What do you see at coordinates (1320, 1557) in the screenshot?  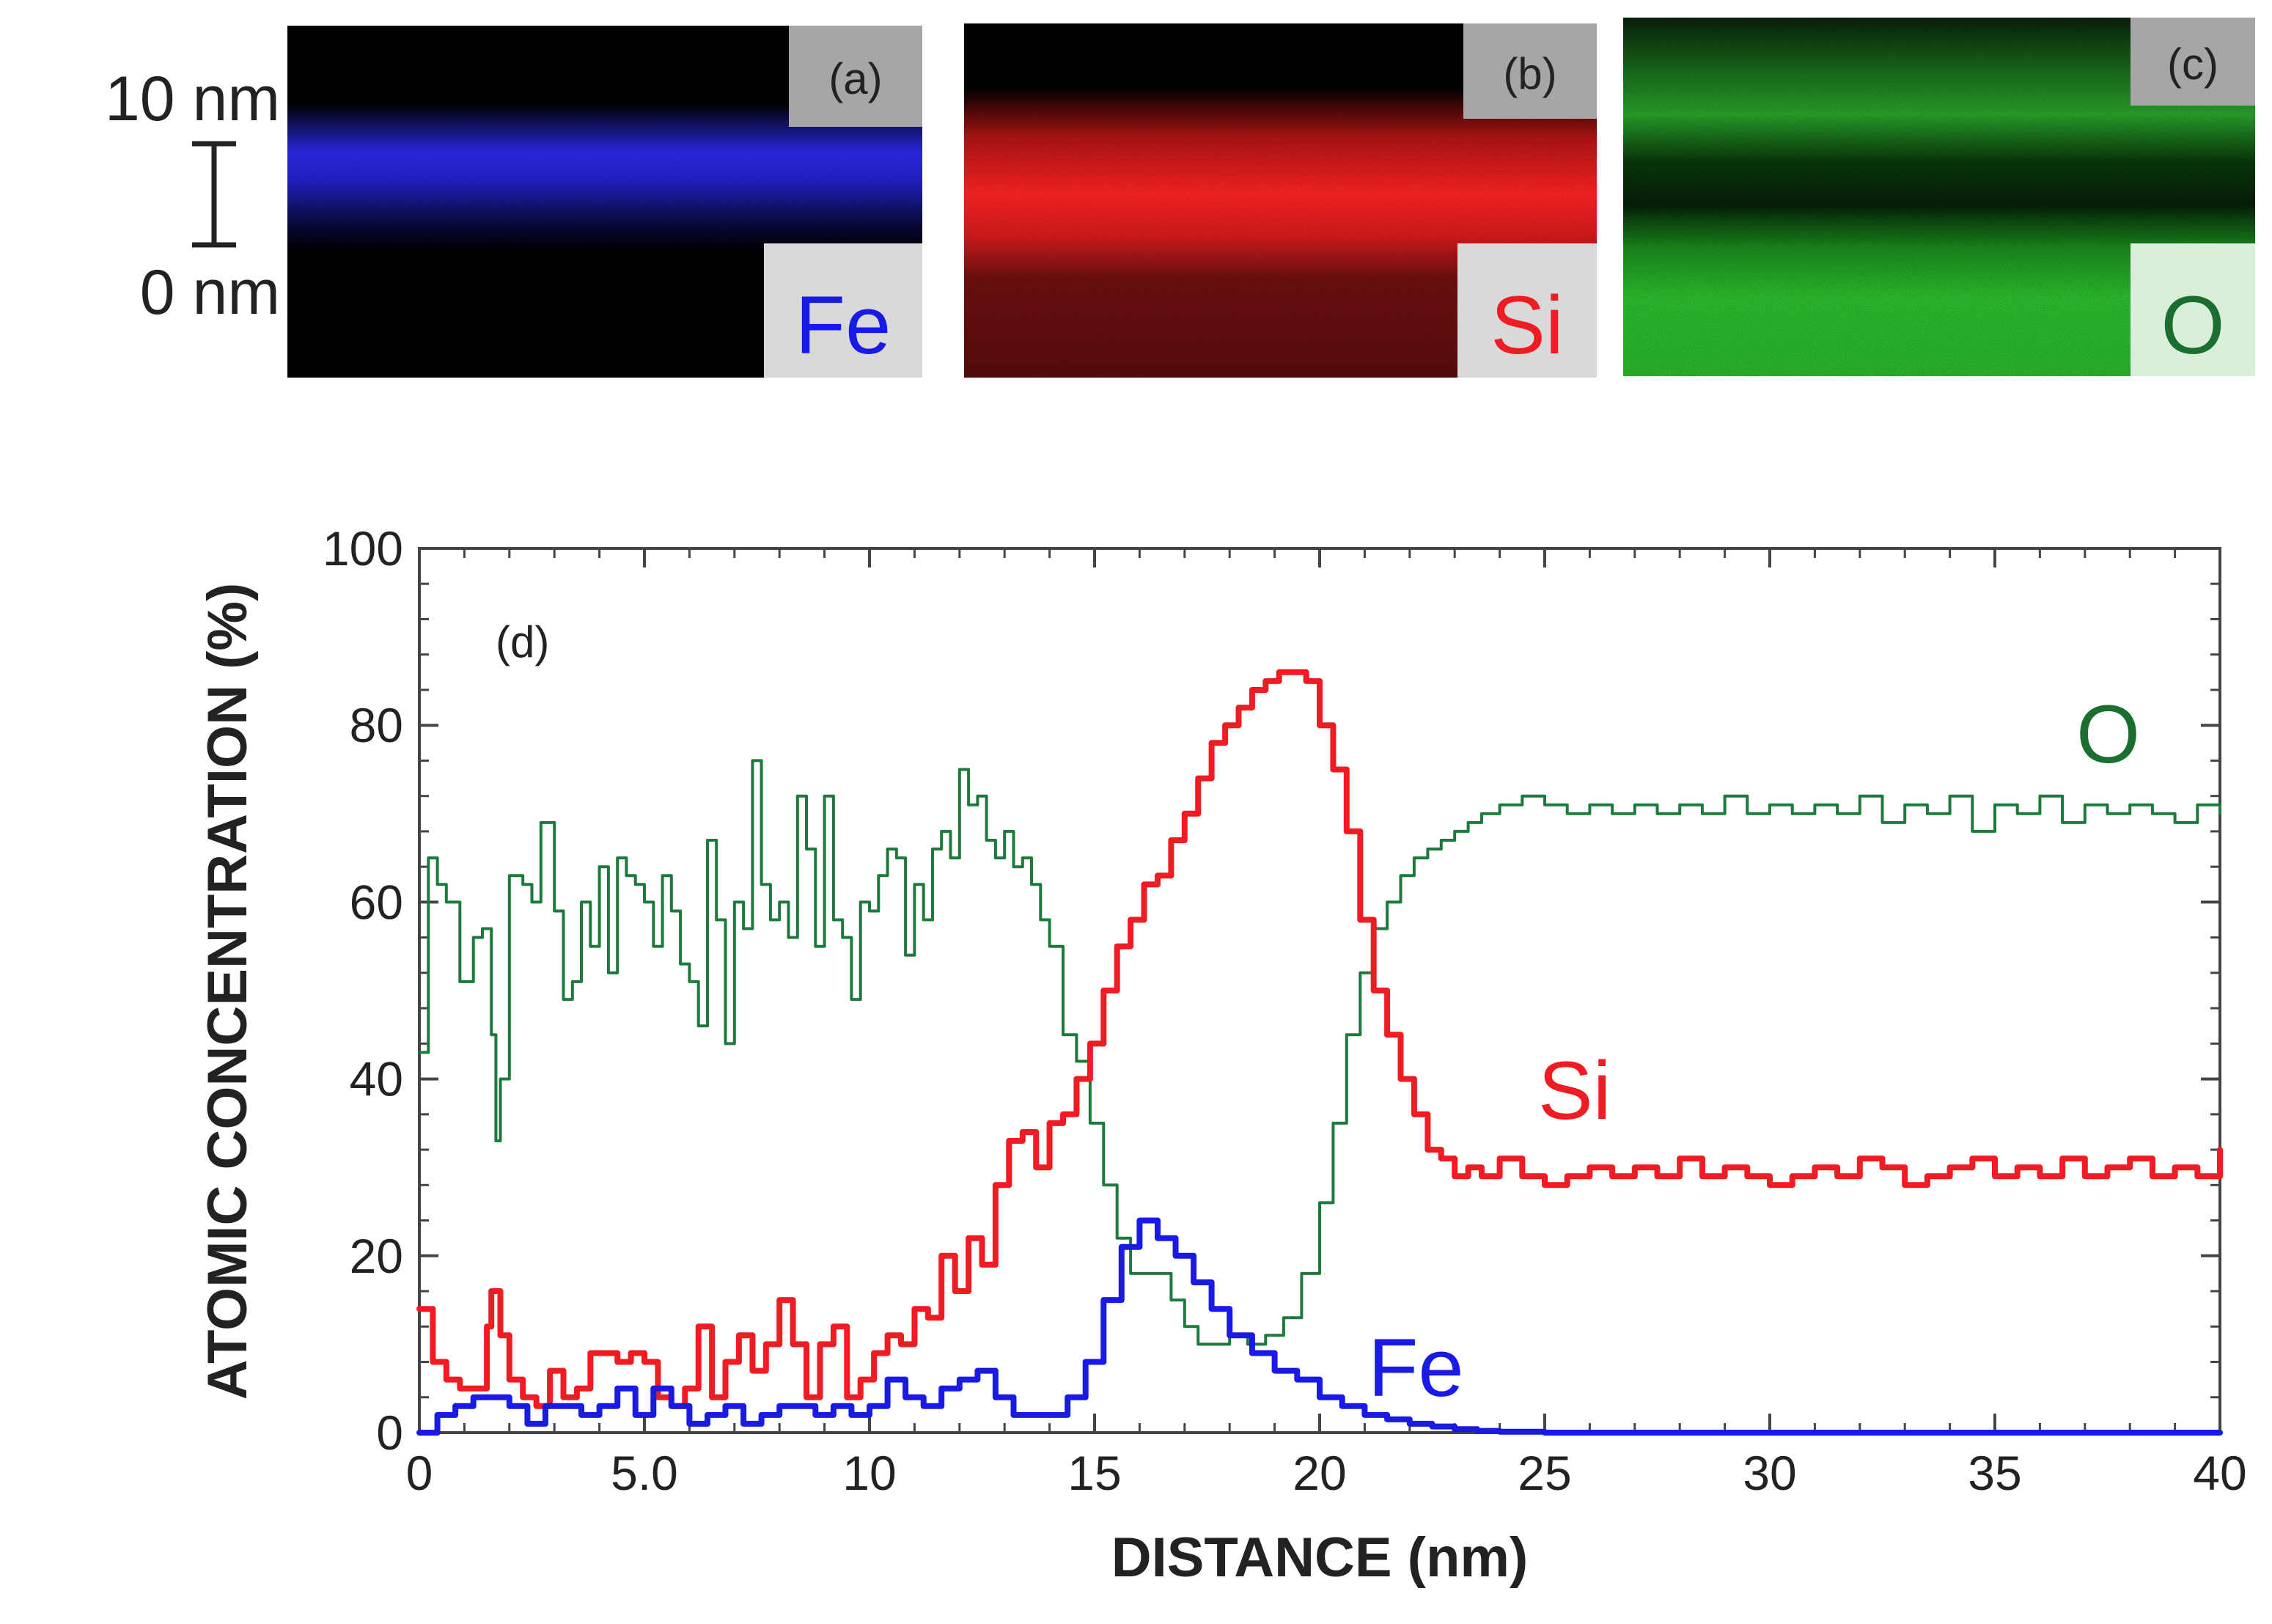 I see `x-axis-title: DISTANCE (nm)` at bounding box center [1320, 1557].